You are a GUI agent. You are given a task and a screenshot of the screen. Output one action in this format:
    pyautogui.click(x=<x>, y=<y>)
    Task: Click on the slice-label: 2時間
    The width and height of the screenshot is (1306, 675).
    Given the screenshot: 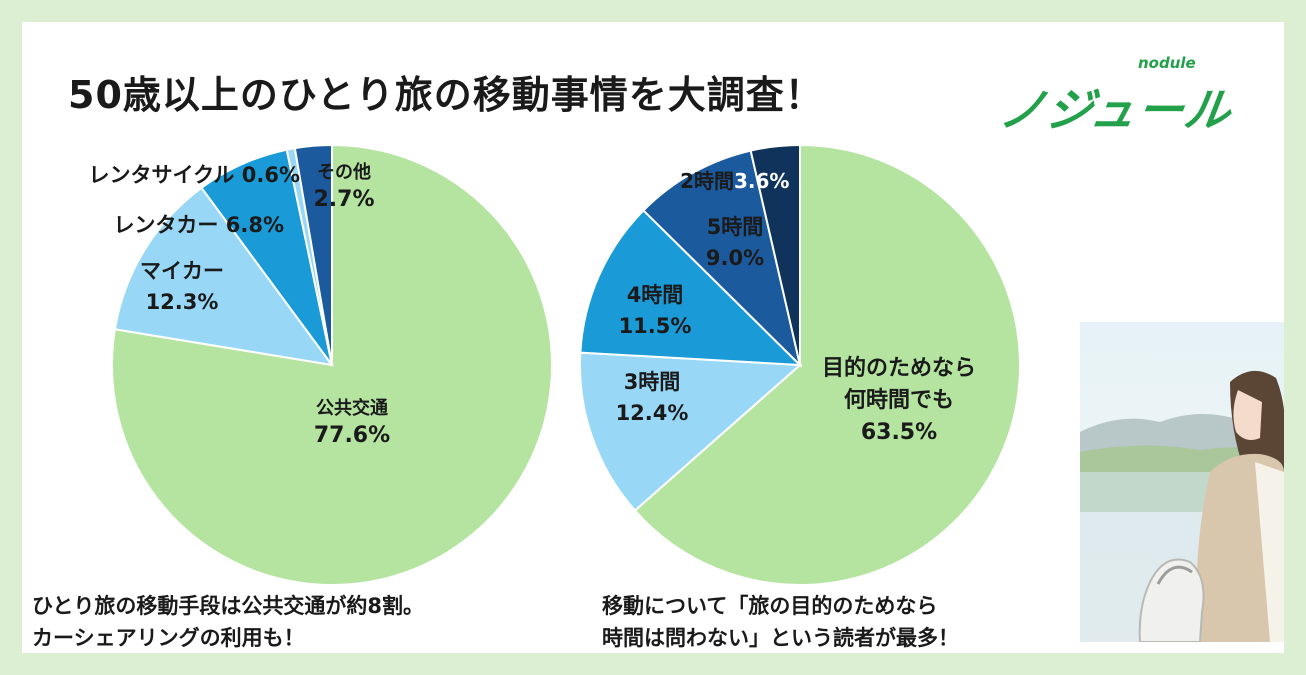 What is the action you would take?
    pyautogui.click(x=707, y=181)
    